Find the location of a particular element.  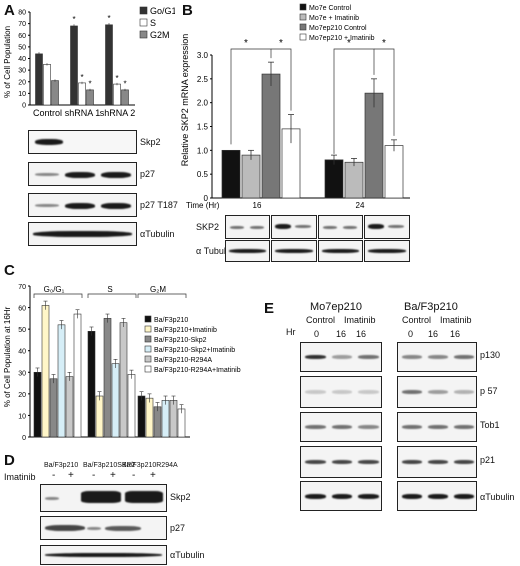

chart-b-ylabel: Relative SKP2 mRNA expression is located at coordinates (185, 100).